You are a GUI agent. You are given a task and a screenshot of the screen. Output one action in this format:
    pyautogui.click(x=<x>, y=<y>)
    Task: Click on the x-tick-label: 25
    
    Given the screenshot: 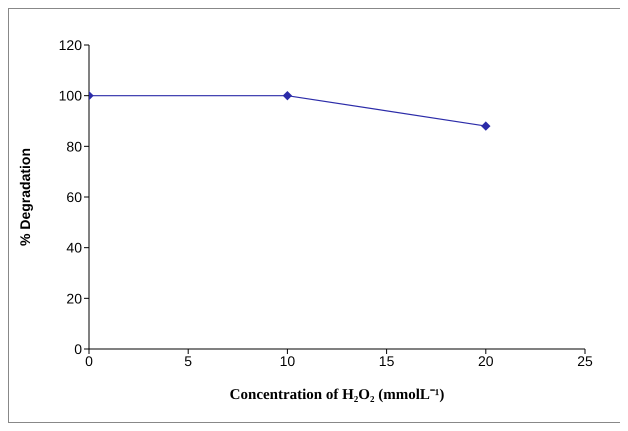 What is the action you would take?
    pyautogui.click(x=585, y=360)
    